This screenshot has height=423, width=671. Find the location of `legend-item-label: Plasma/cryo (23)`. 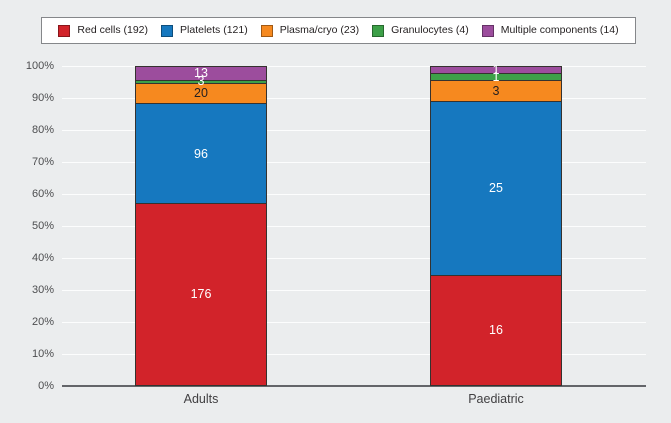

legend-item-label: Plasma/cryo (23) is located at coordinates (319, 30).